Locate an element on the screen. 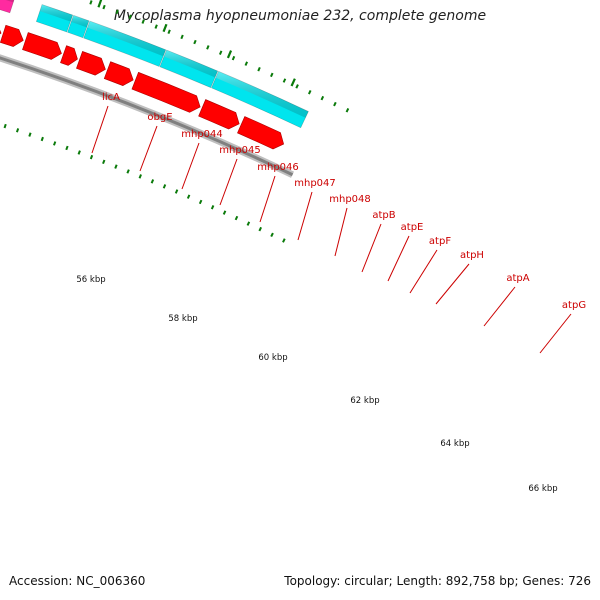 Image resolution: width=600 pixels, height=600 pixels. gene-label-mhp046: mhp046 is located at coordinates (278, 167).